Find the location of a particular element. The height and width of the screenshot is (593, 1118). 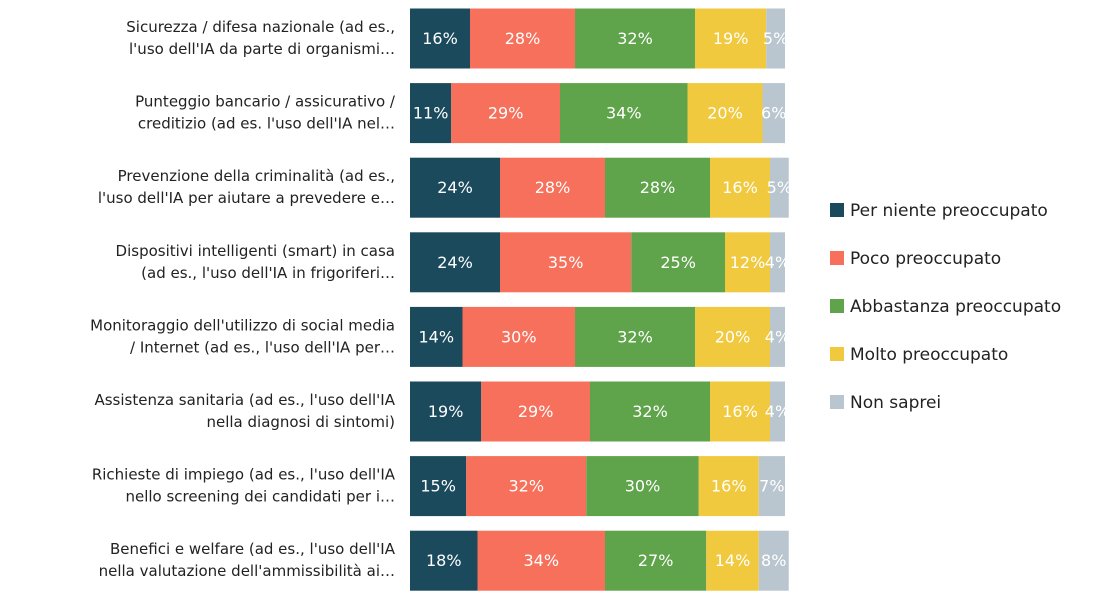

value-label: 25% is located at coordinates (678, 262).